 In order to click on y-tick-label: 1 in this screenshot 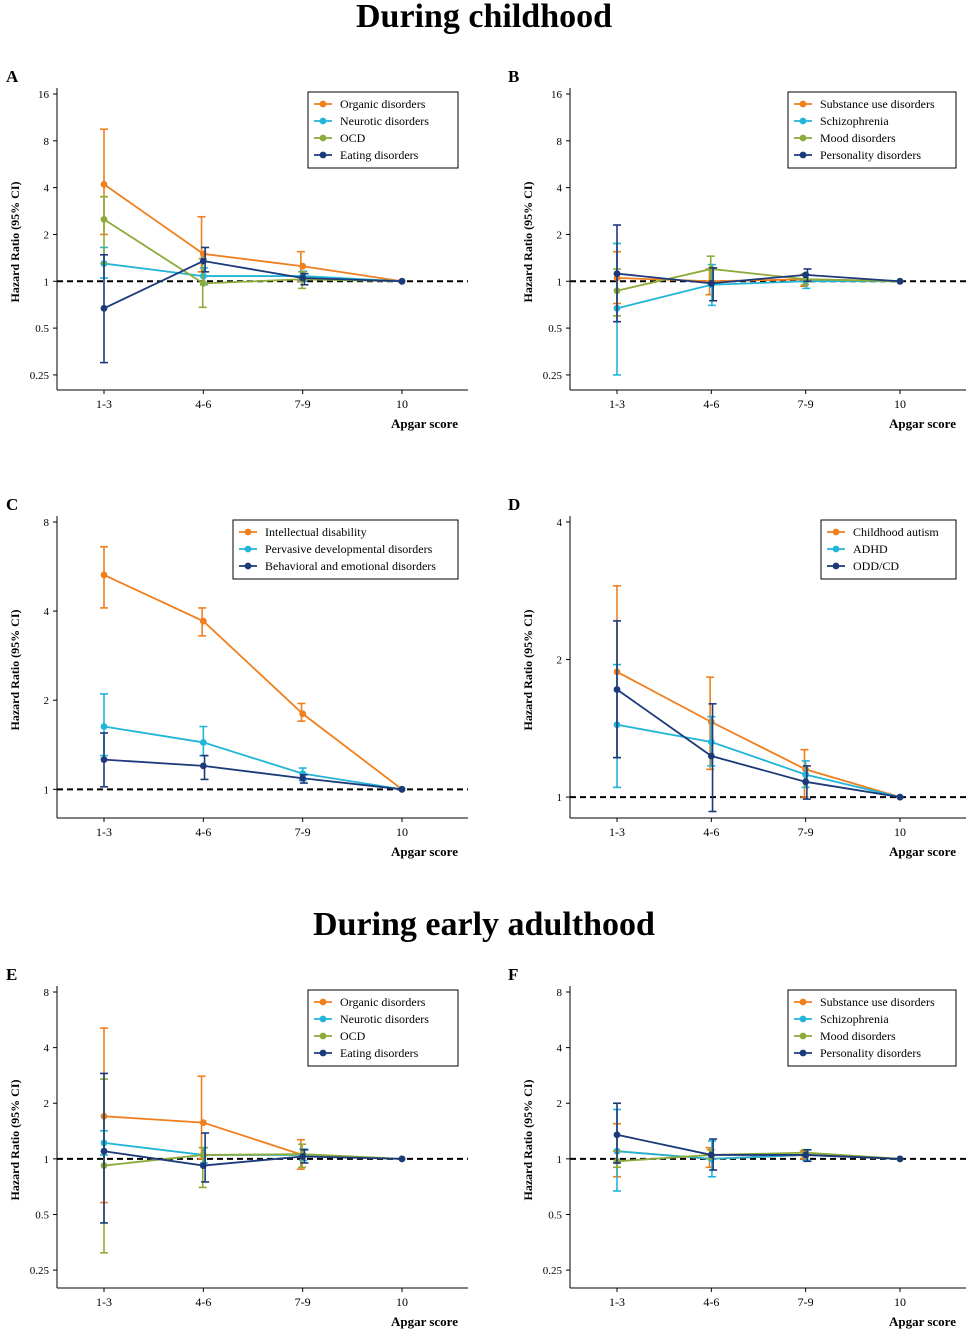, I will do `click(47, 282)`.